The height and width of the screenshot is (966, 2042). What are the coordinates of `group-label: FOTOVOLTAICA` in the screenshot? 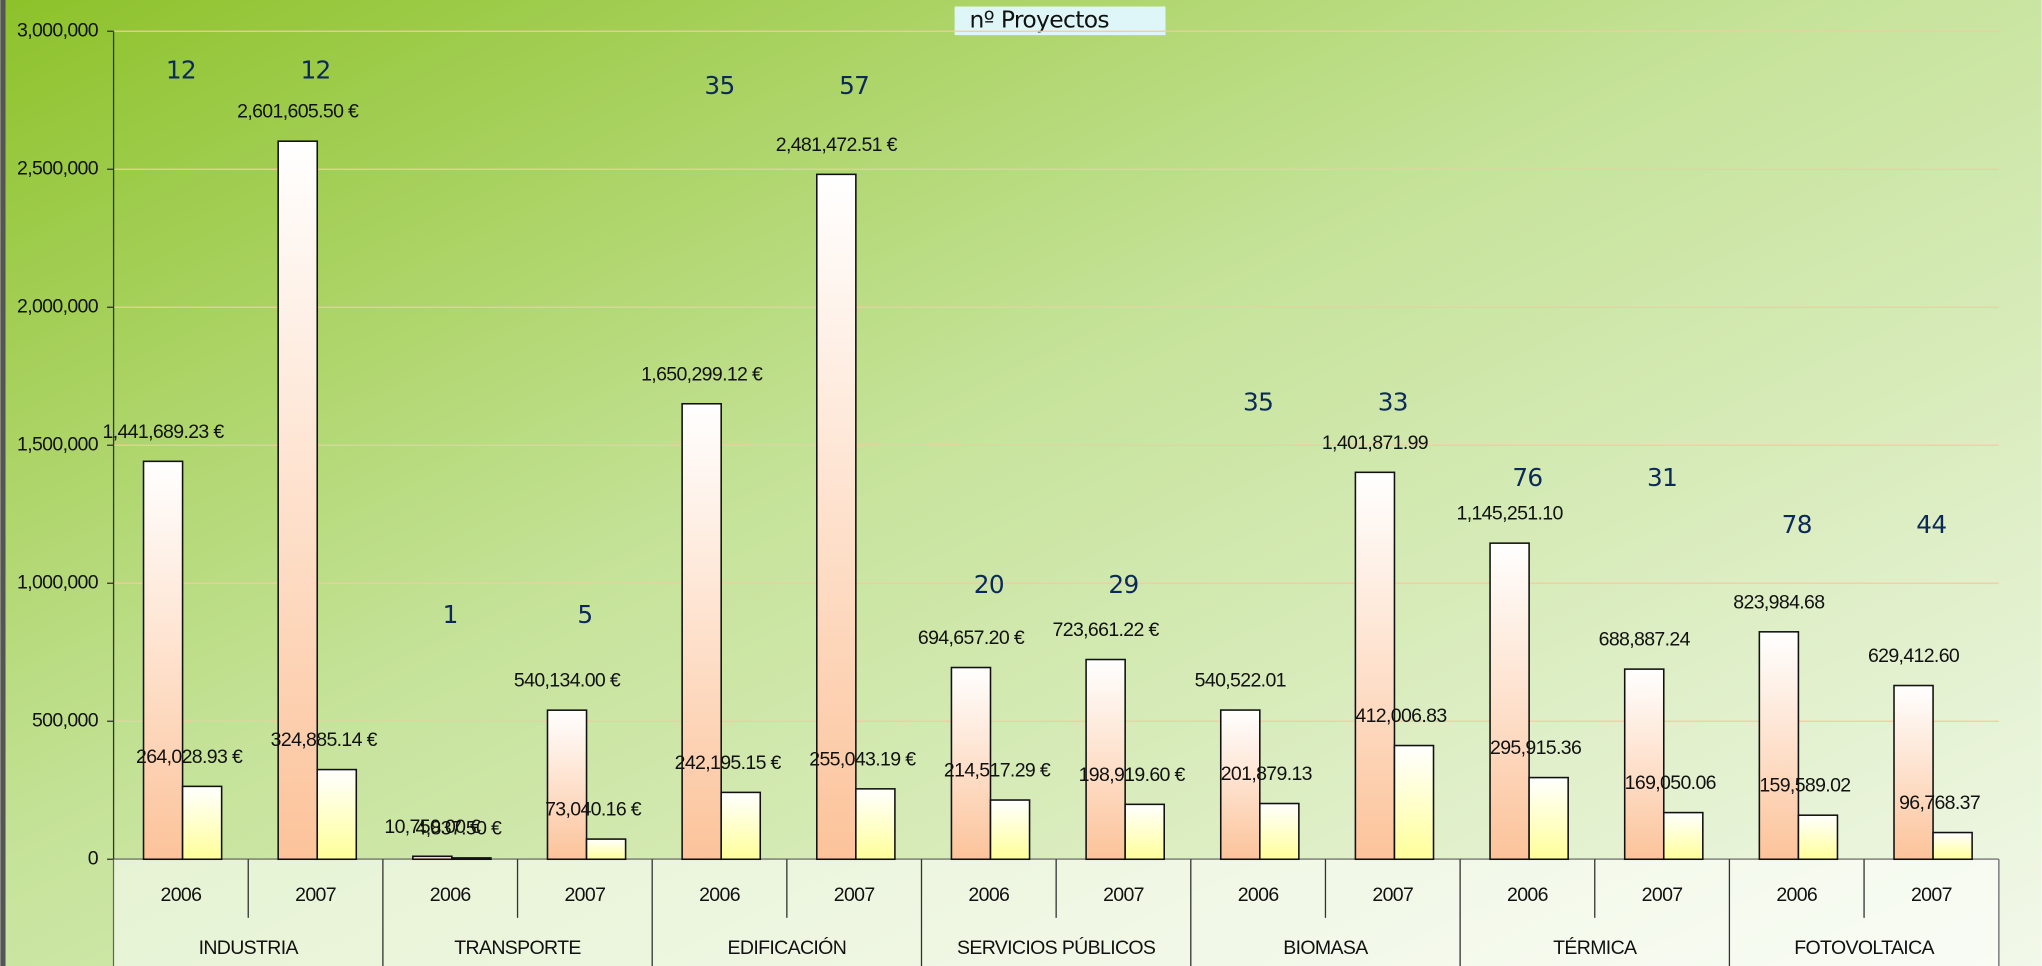 It's located at (1864, 948).